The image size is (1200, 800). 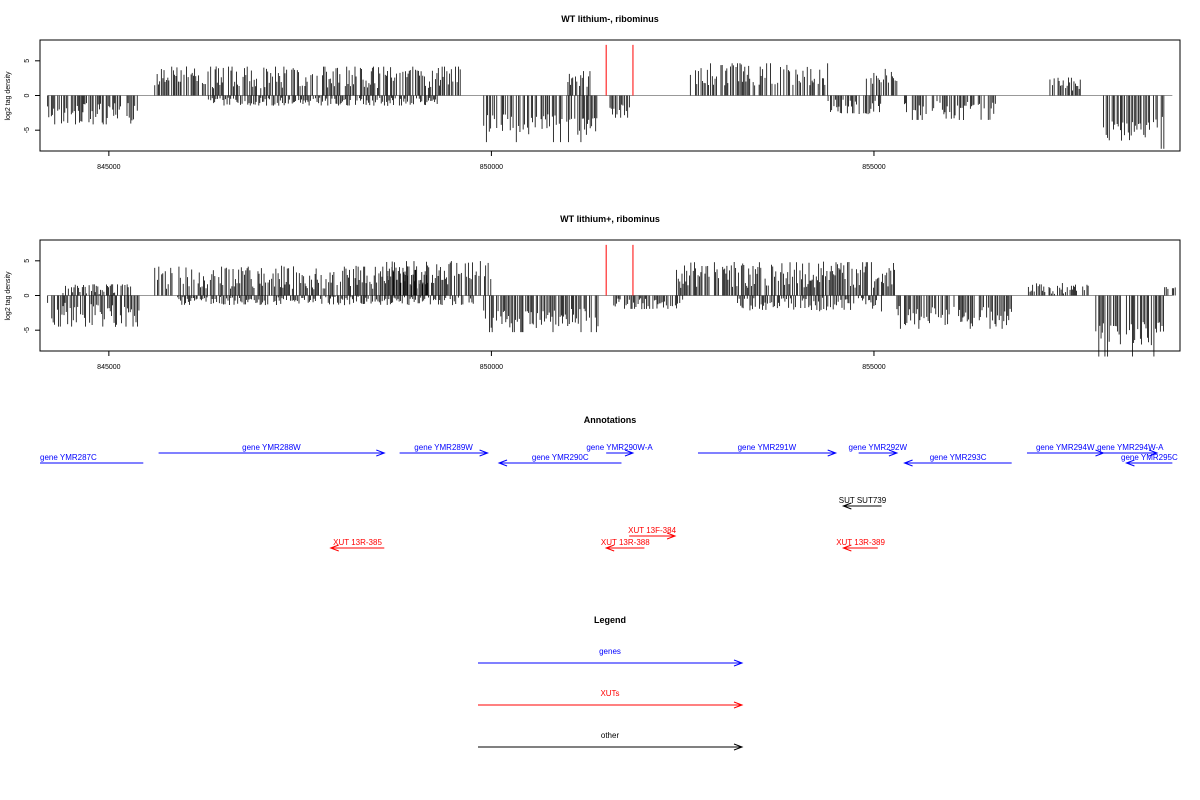 I want to click on feature-label: gene YMR293C, so click(x=958, y=457).